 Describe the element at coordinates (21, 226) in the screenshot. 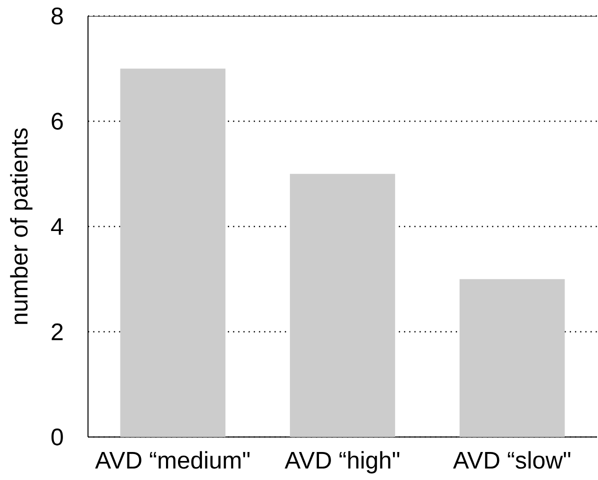

I see `y-axis-title: number of patients` at that location.